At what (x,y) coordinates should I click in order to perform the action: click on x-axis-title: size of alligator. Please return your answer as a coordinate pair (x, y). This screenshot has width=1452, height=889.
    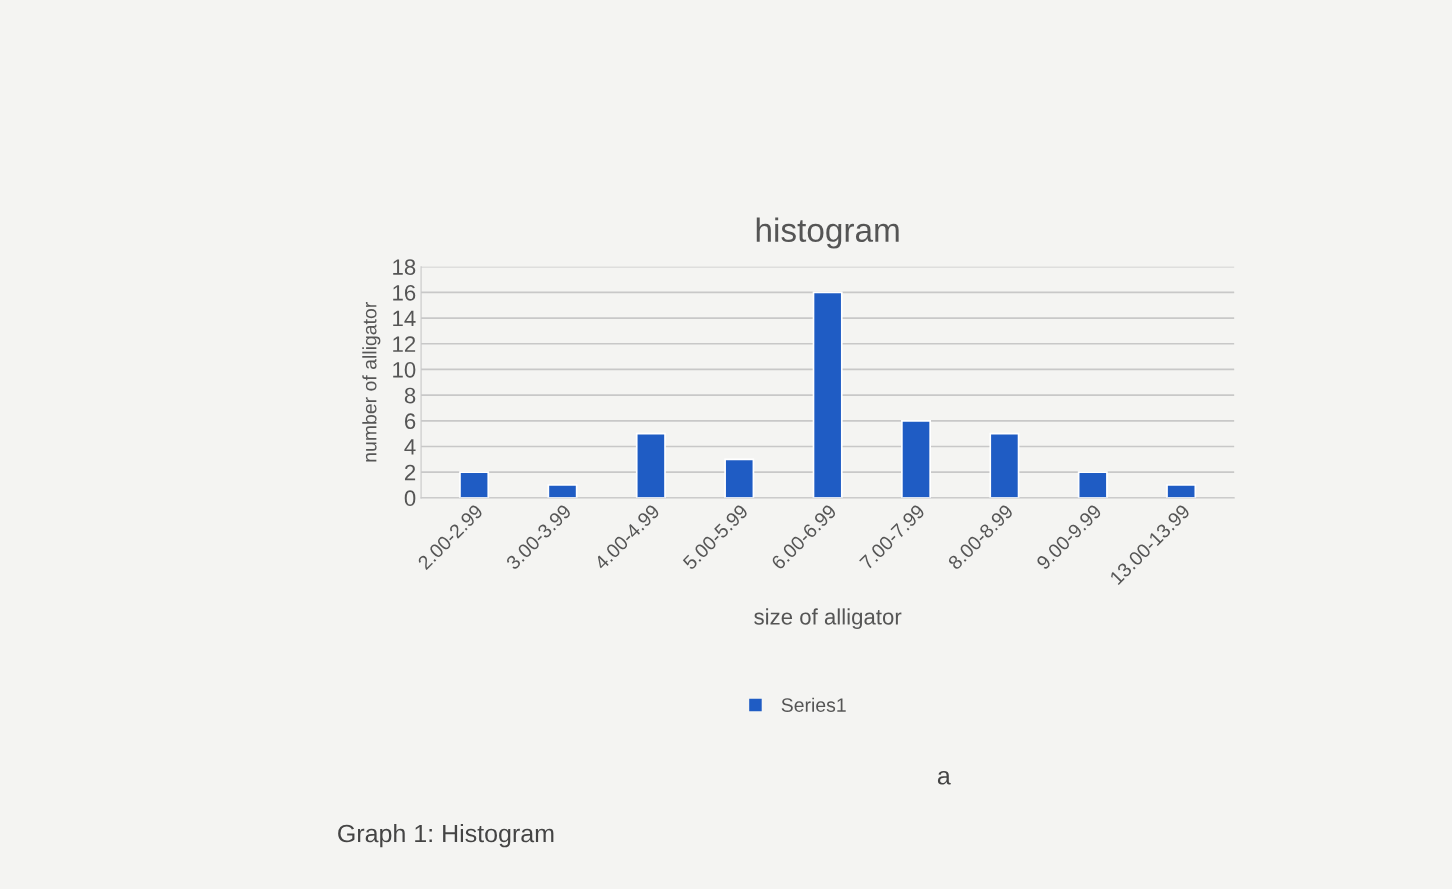
    Looking at the image, I should click on (828, 619).